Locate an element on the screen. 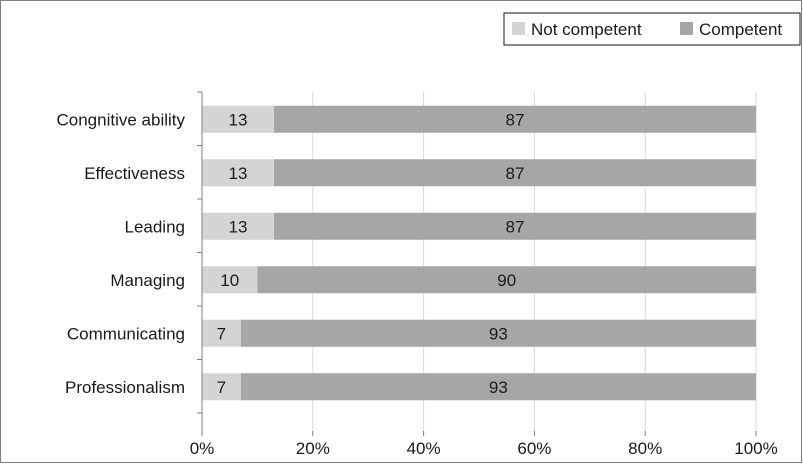  data-label: 10 is located at coordinates (229, 280).